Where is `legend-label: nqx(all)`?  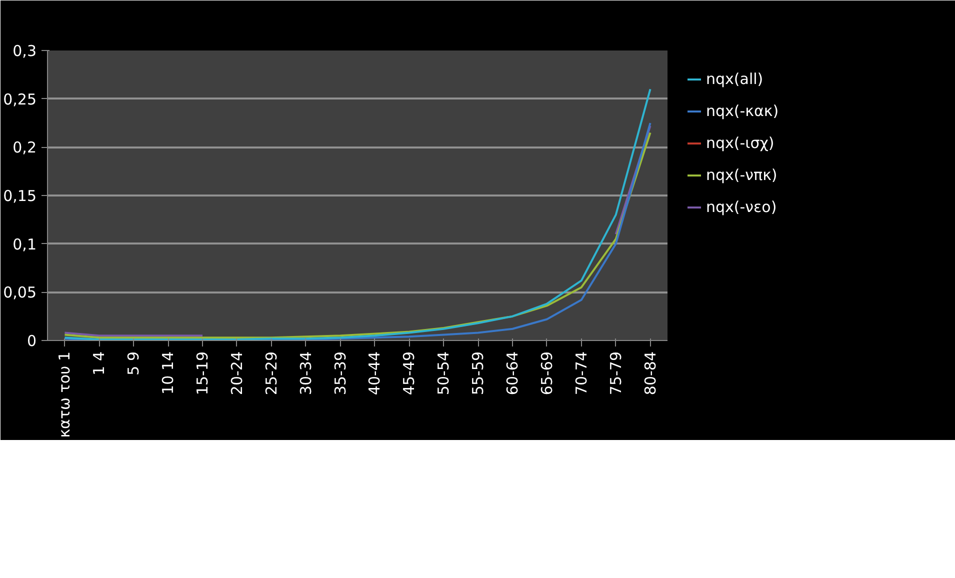 legend-label: nqx(all) is located at coordinates (735, 79).